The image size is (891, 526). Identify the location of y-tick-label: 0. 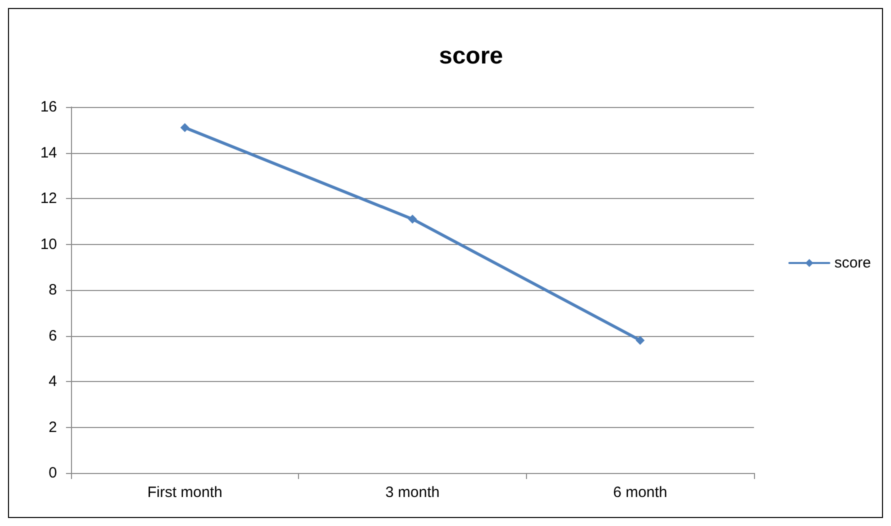
(52, 473).